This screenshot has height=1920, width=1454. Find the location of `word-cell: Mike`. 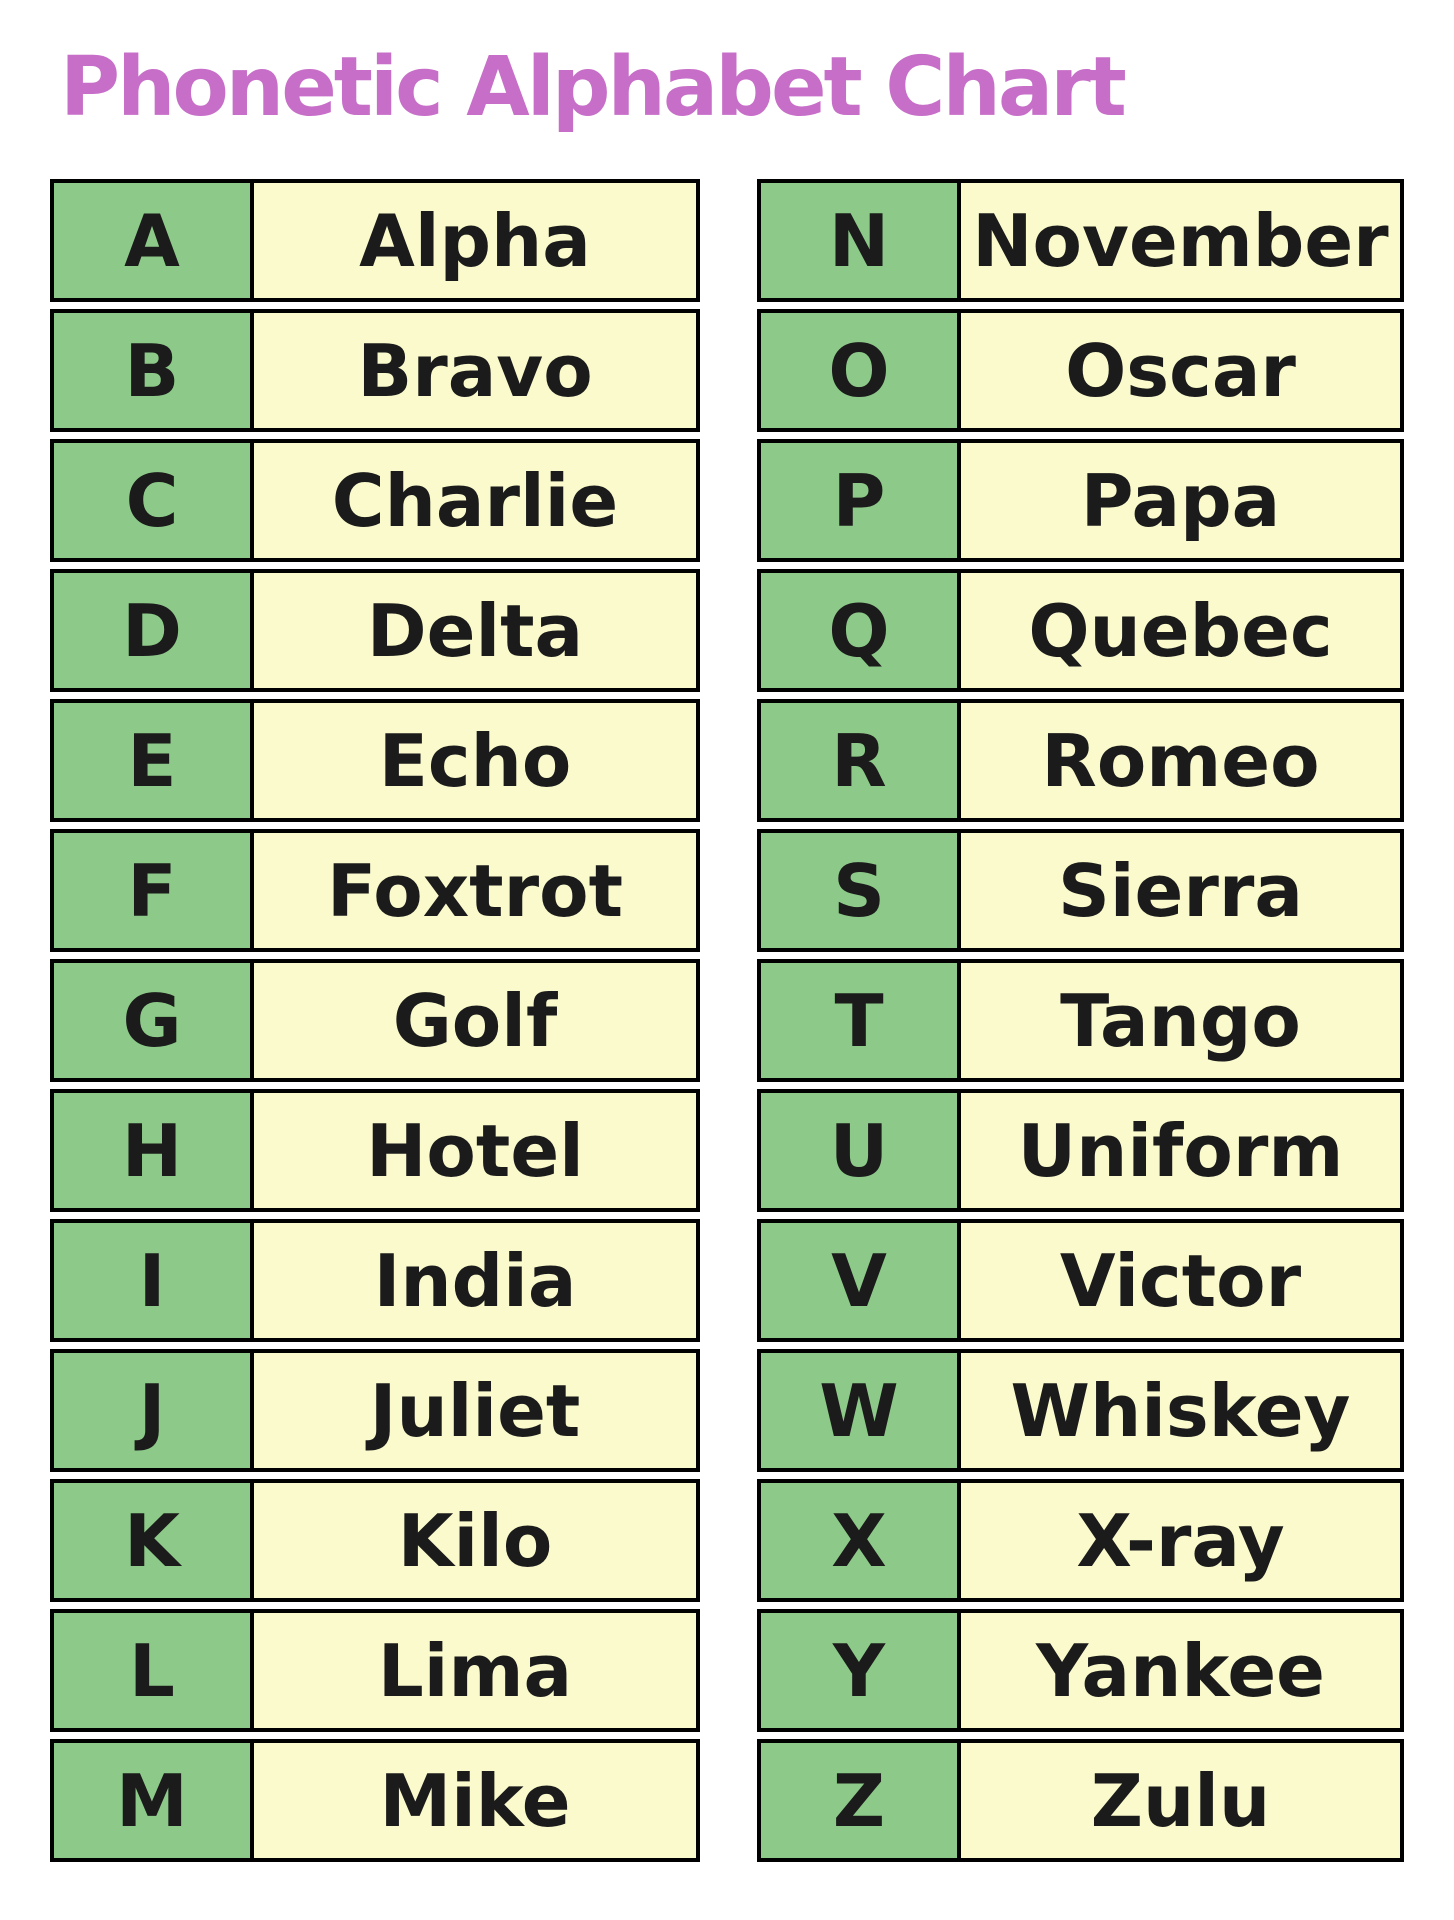

word-cell: Mike is located at coordinates (475, 1800).